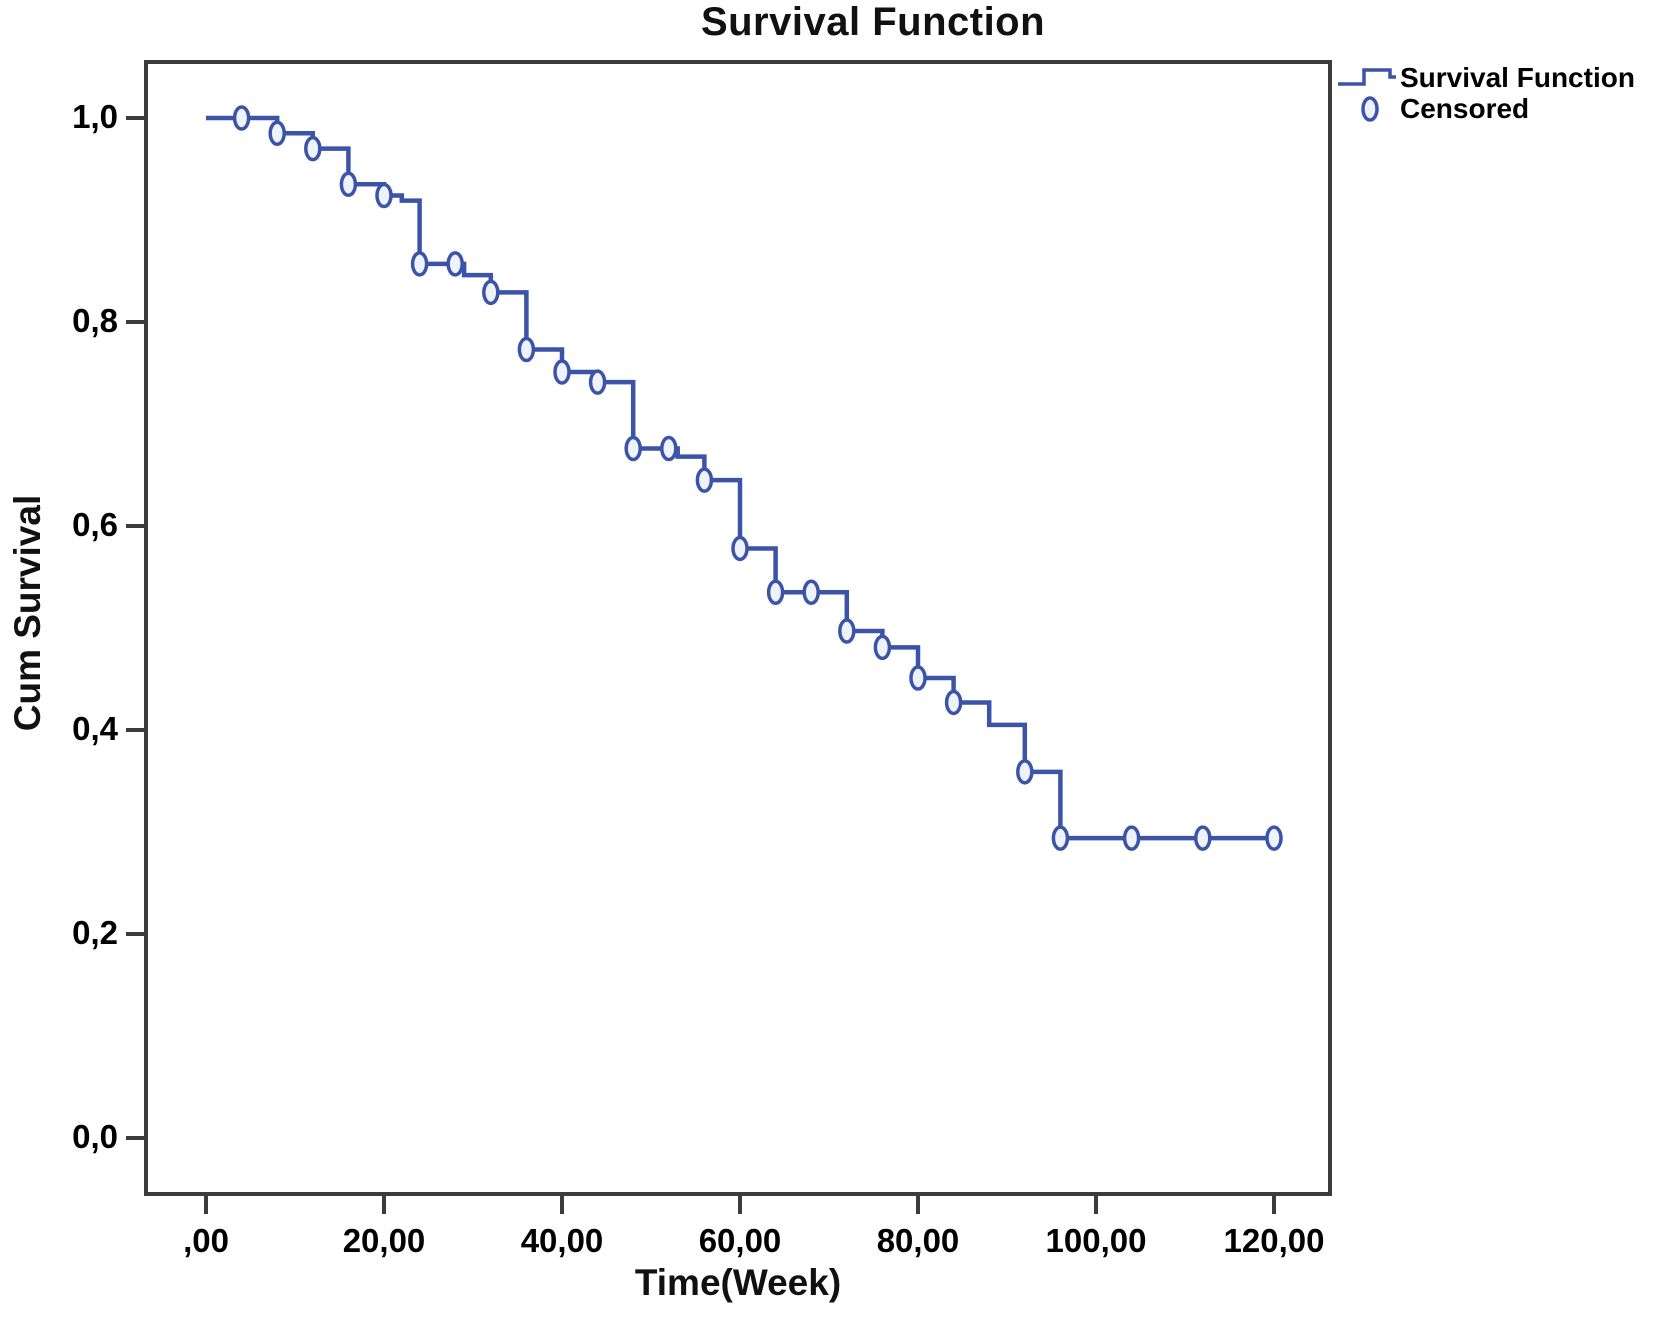 The image size is (1675, 1324). I want to click on legend: Survival Function Censored, so click(1485, 93).